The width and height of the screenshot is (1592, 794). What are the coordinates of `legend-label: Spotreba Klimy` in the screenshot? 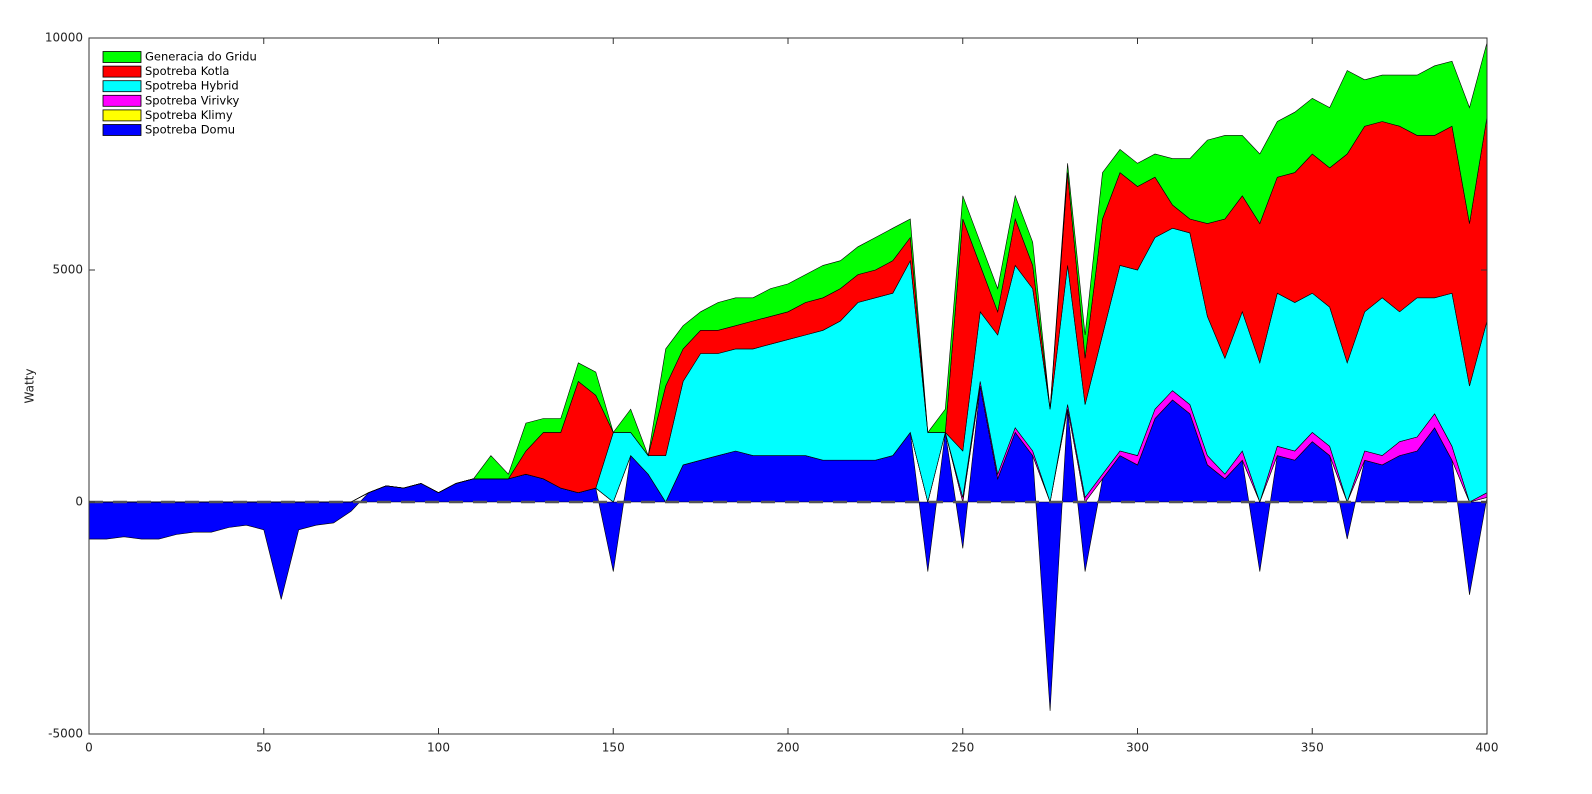 It's located at (189, 115).